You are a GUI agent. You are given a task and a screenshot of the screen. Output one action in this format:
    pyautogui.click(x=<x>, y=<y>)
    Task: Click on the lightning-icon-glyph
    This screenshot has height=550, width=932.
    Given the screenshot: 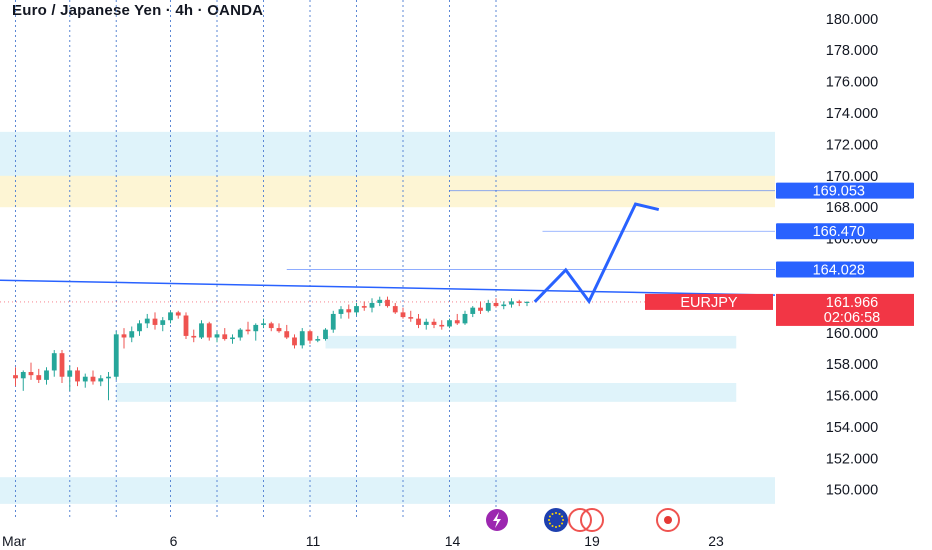 What is the action you would take?
    pyautogui.click(x=497, y=520)
    